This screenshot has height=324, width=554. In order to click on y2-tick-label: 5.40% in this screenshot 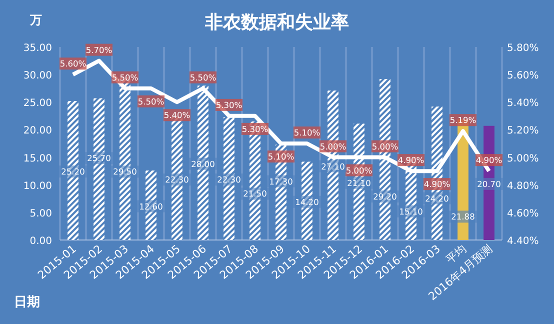, I will do `click(523, 104)`.